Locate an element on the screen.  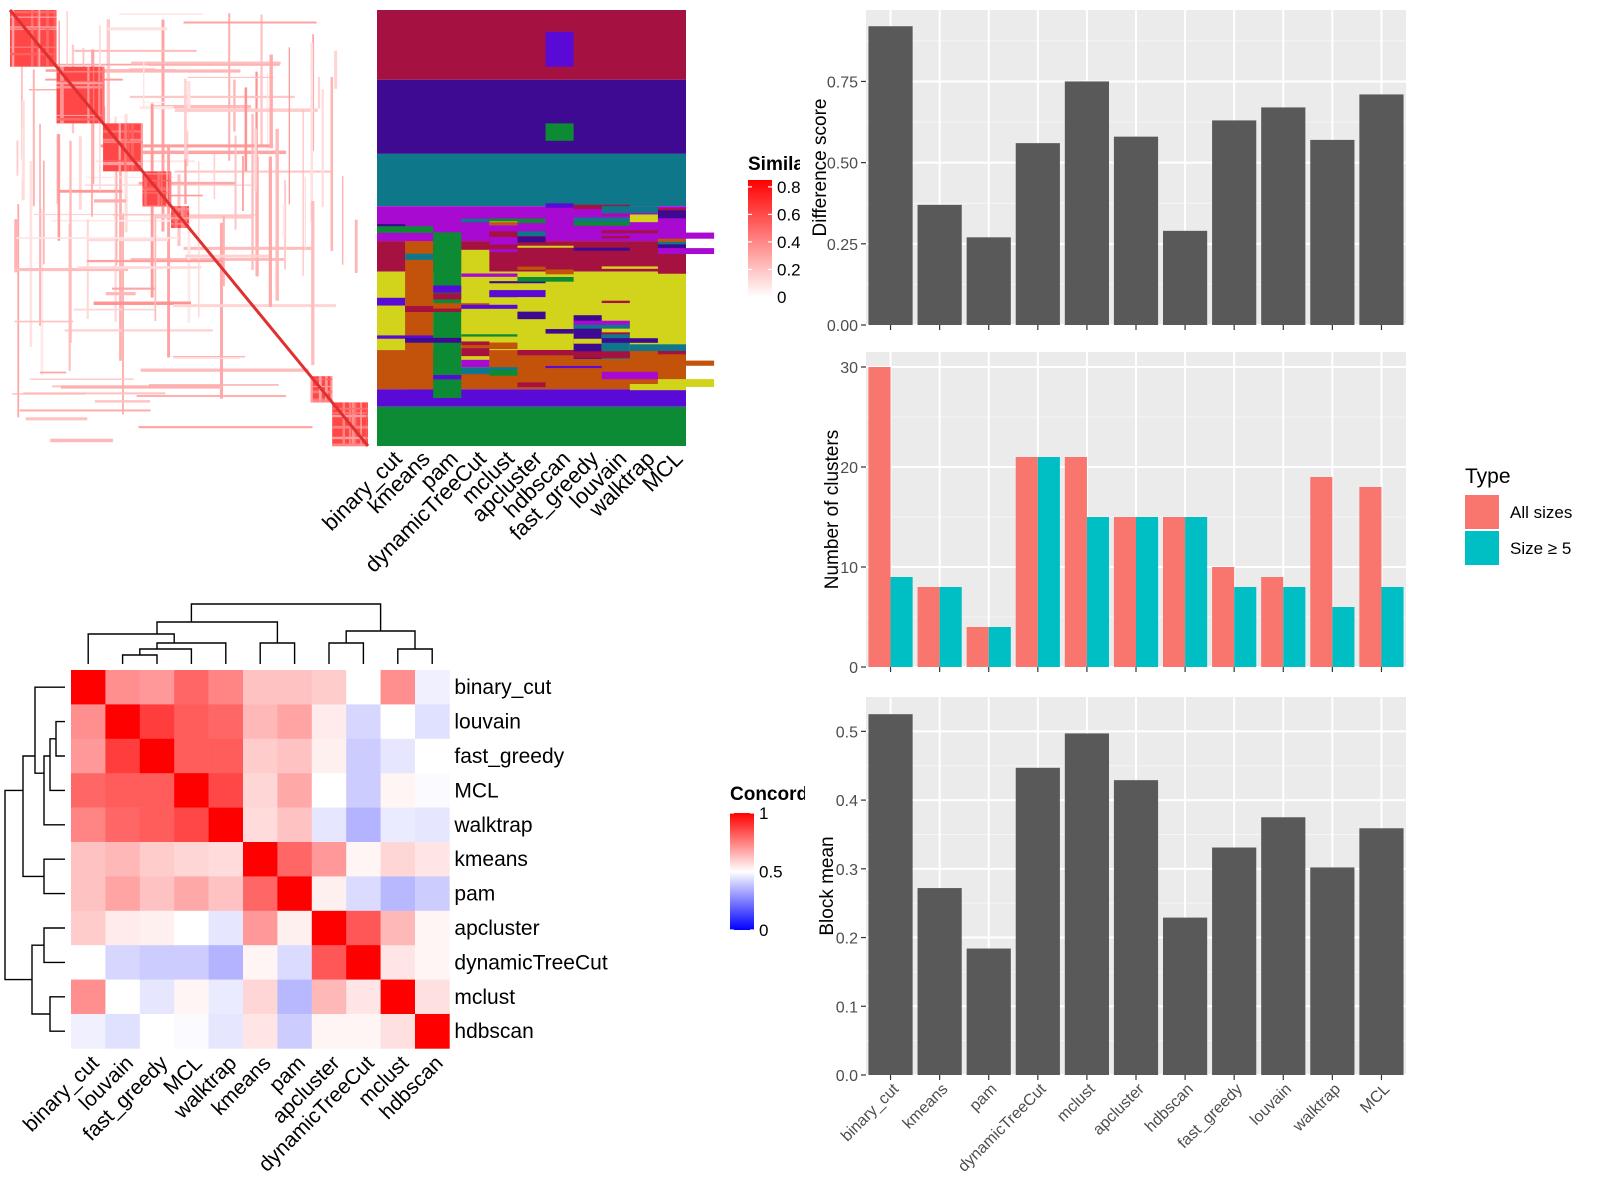
assignment-segment is located at coordinates (503, 297).